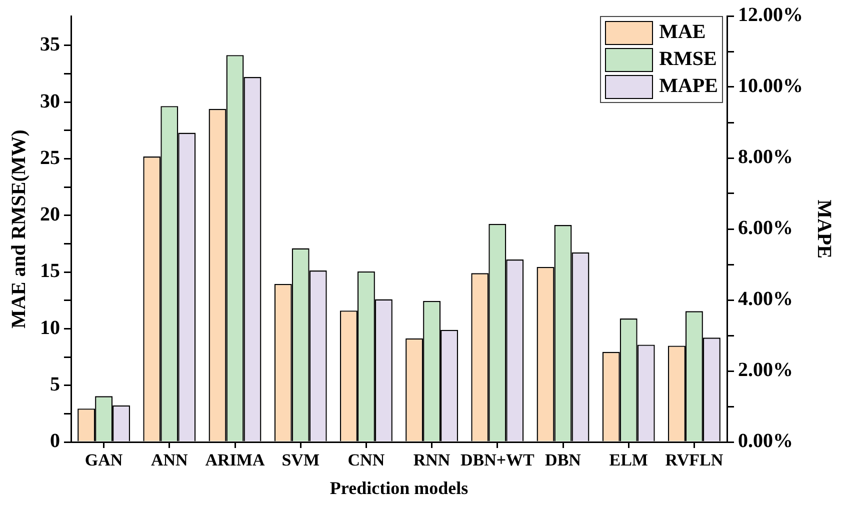 This screenshot has width=845, height=506. What do you see at coordinates (688, 59) in the screenshot?
I see `legend-label: RMSE` at bounding box center [688, 59].